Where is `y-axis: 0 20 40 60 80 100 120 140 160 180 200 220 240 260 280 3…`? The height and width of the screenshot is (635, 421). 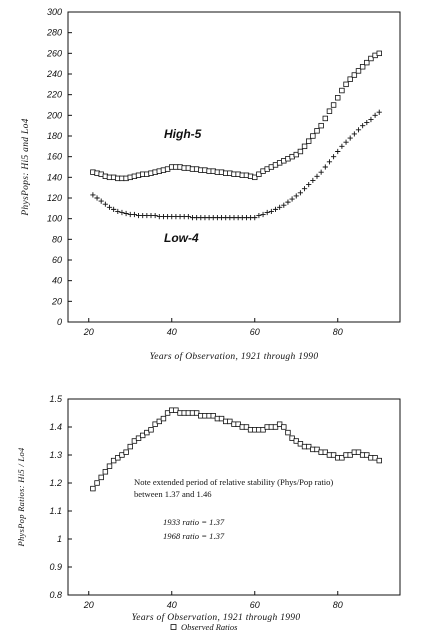 y-axis: 0 20 40 60 80 100 120 140 160 180 200 220 240 260 280 3… is located at coordinates (59, 167).